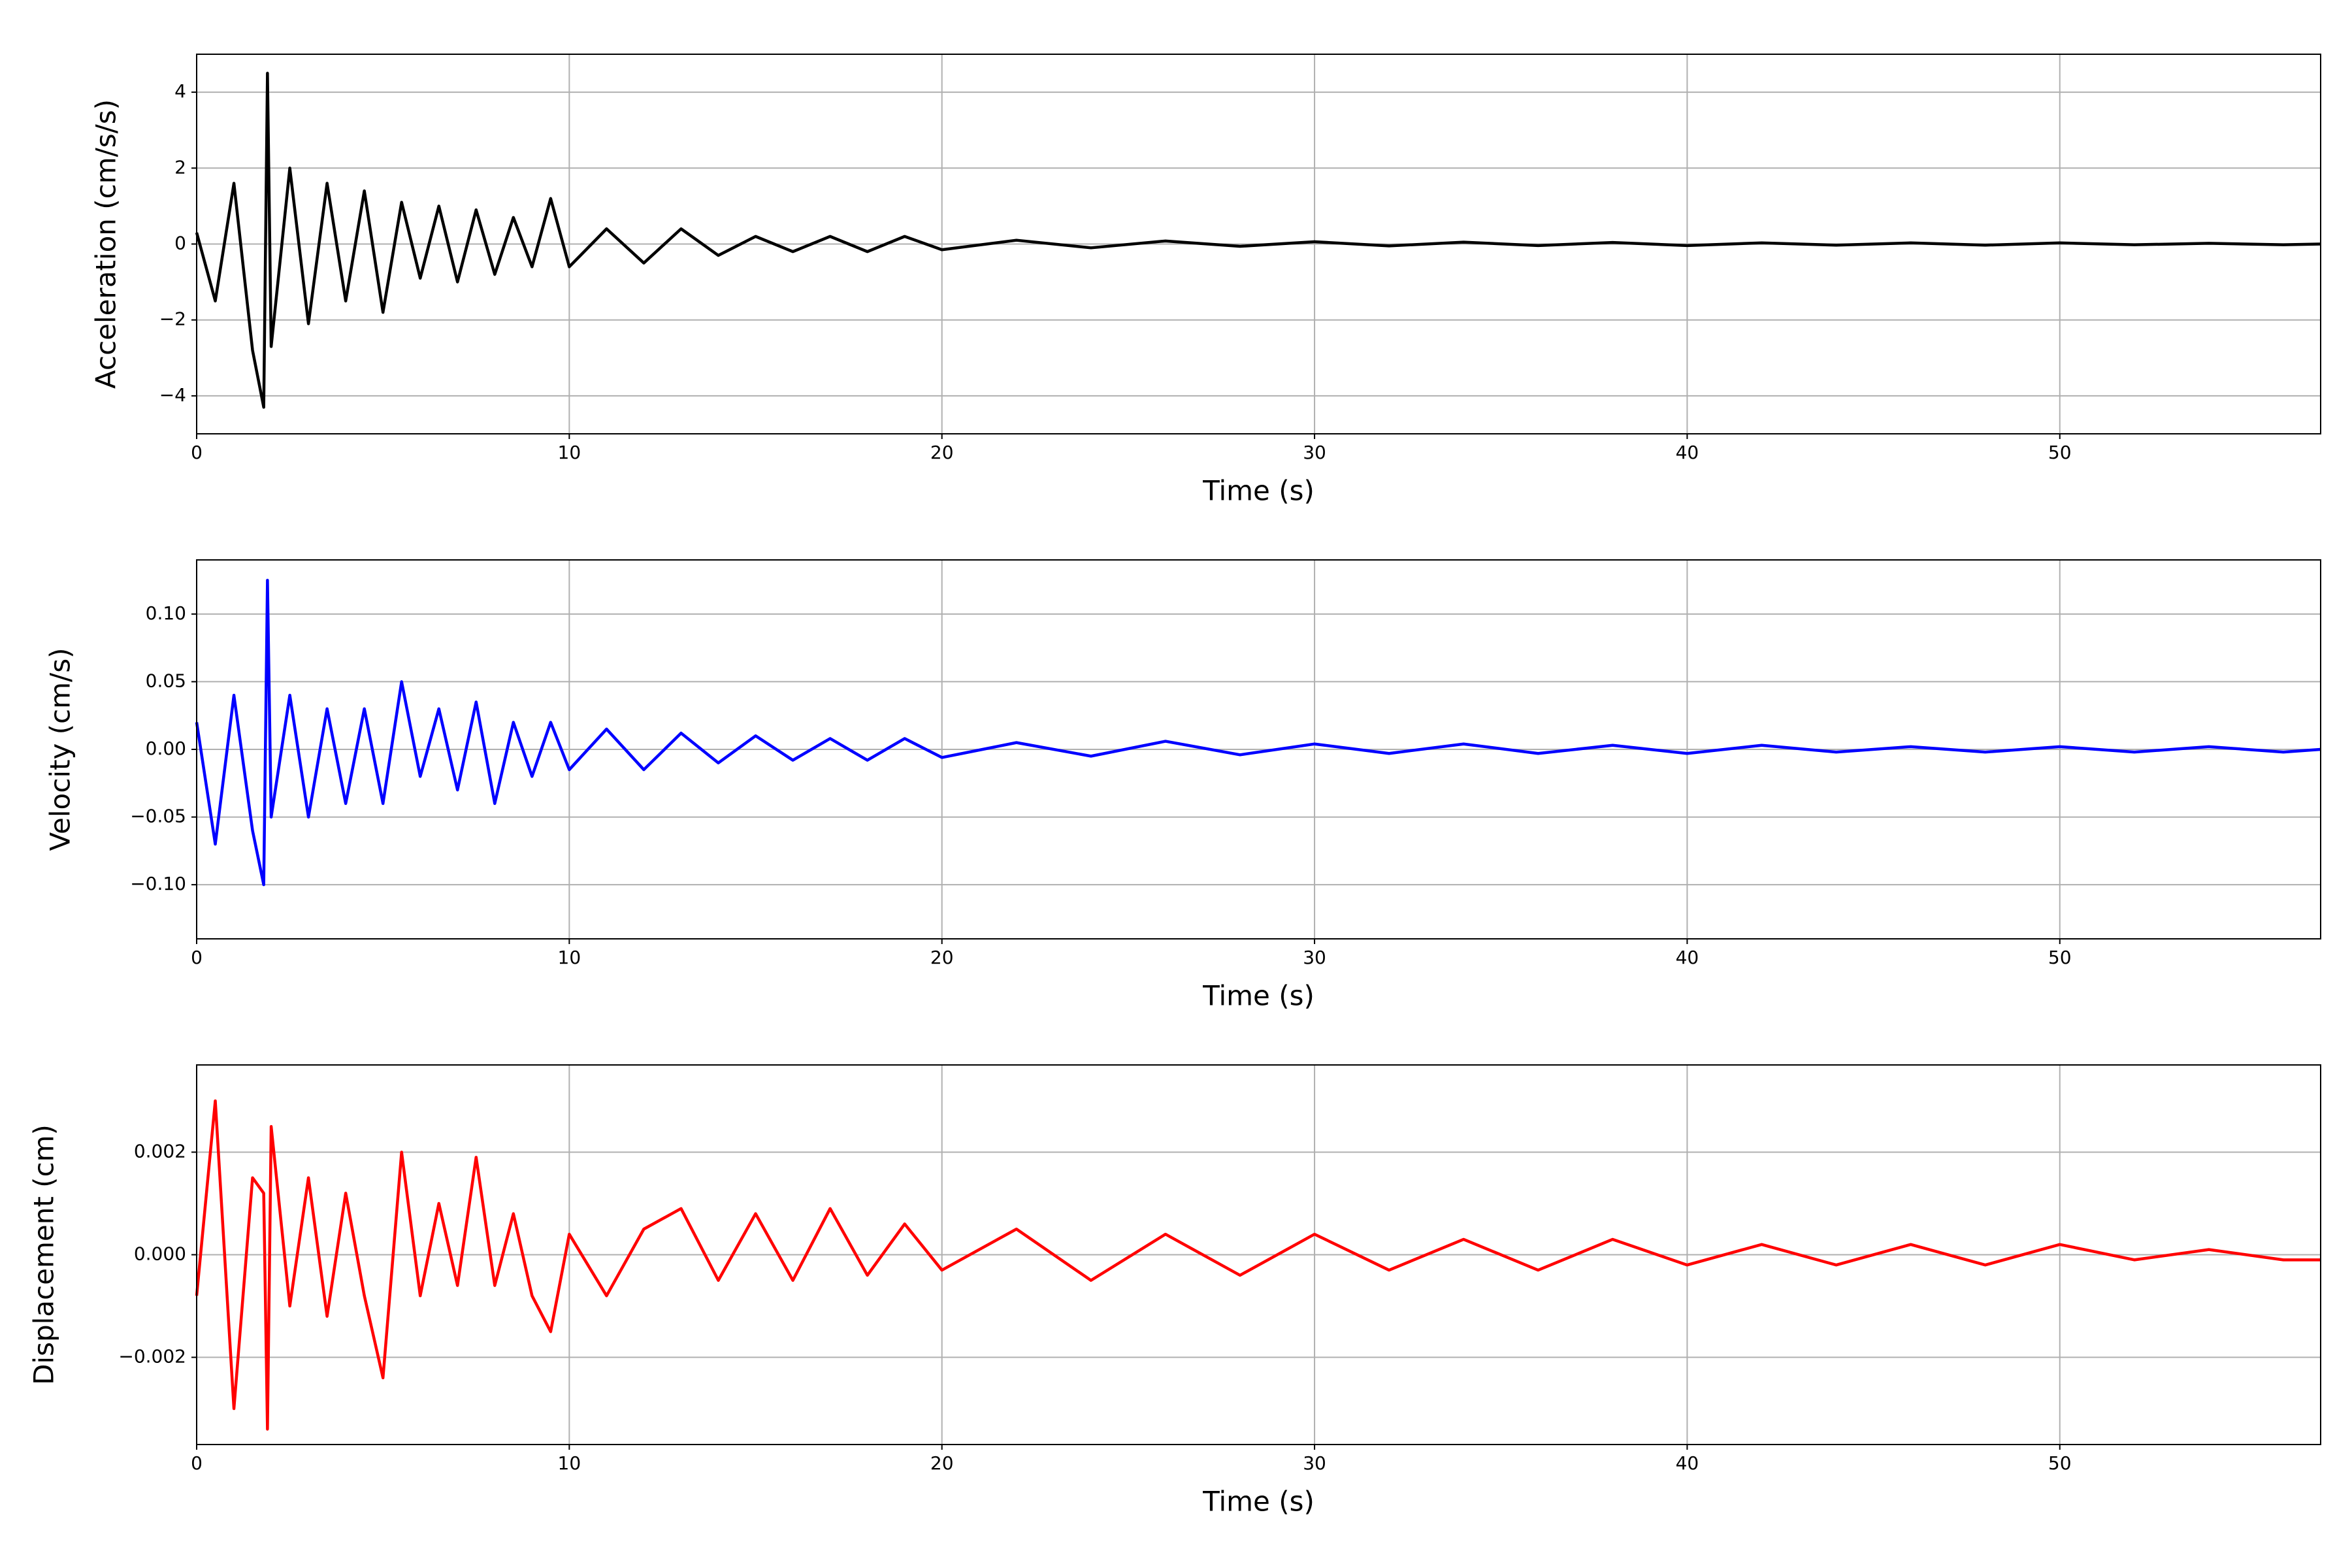  What do you see at coordinates (172, 319) in the screenshot?
I see `y-tick-label: −2` at bounding box center [172, 319].